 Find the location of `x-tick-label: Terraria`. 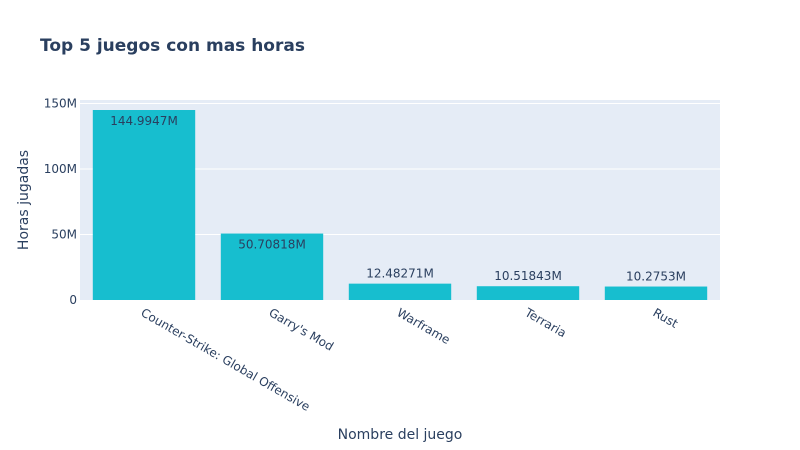

x-tick-label: Terraria is located at coordinates (545, 322).